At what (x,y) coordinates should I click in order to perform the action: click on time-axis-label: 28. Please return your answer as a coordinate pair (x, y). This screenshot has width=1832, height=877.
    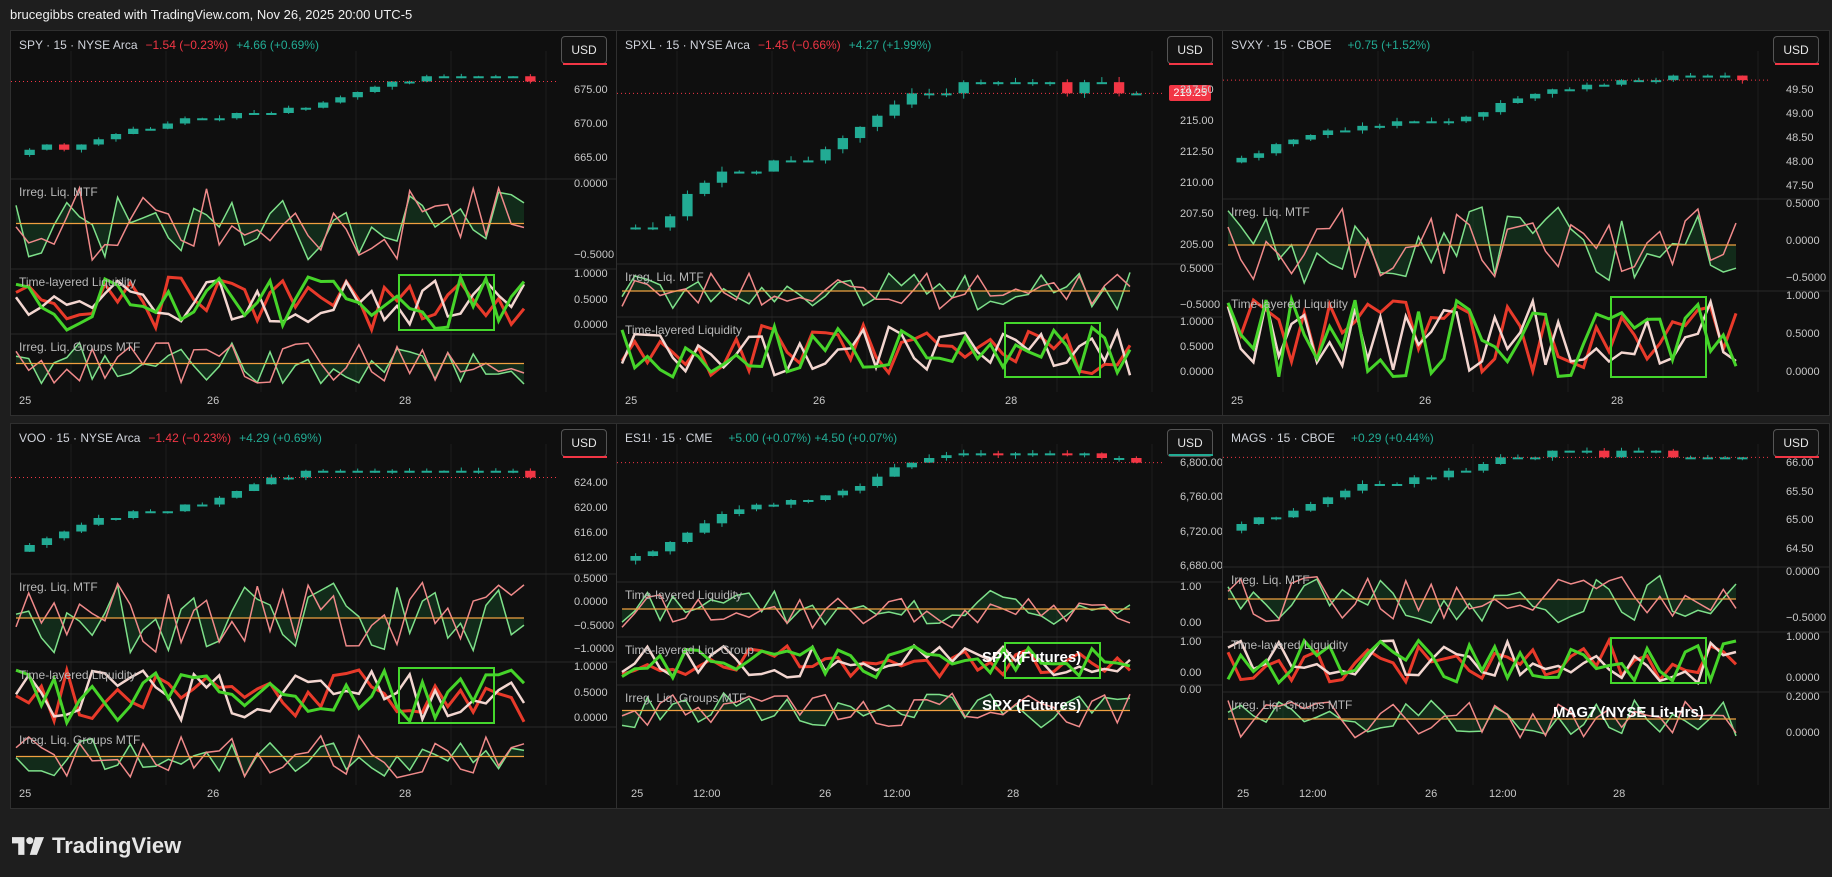
    Looking at the image, I should click on (1011, 401).